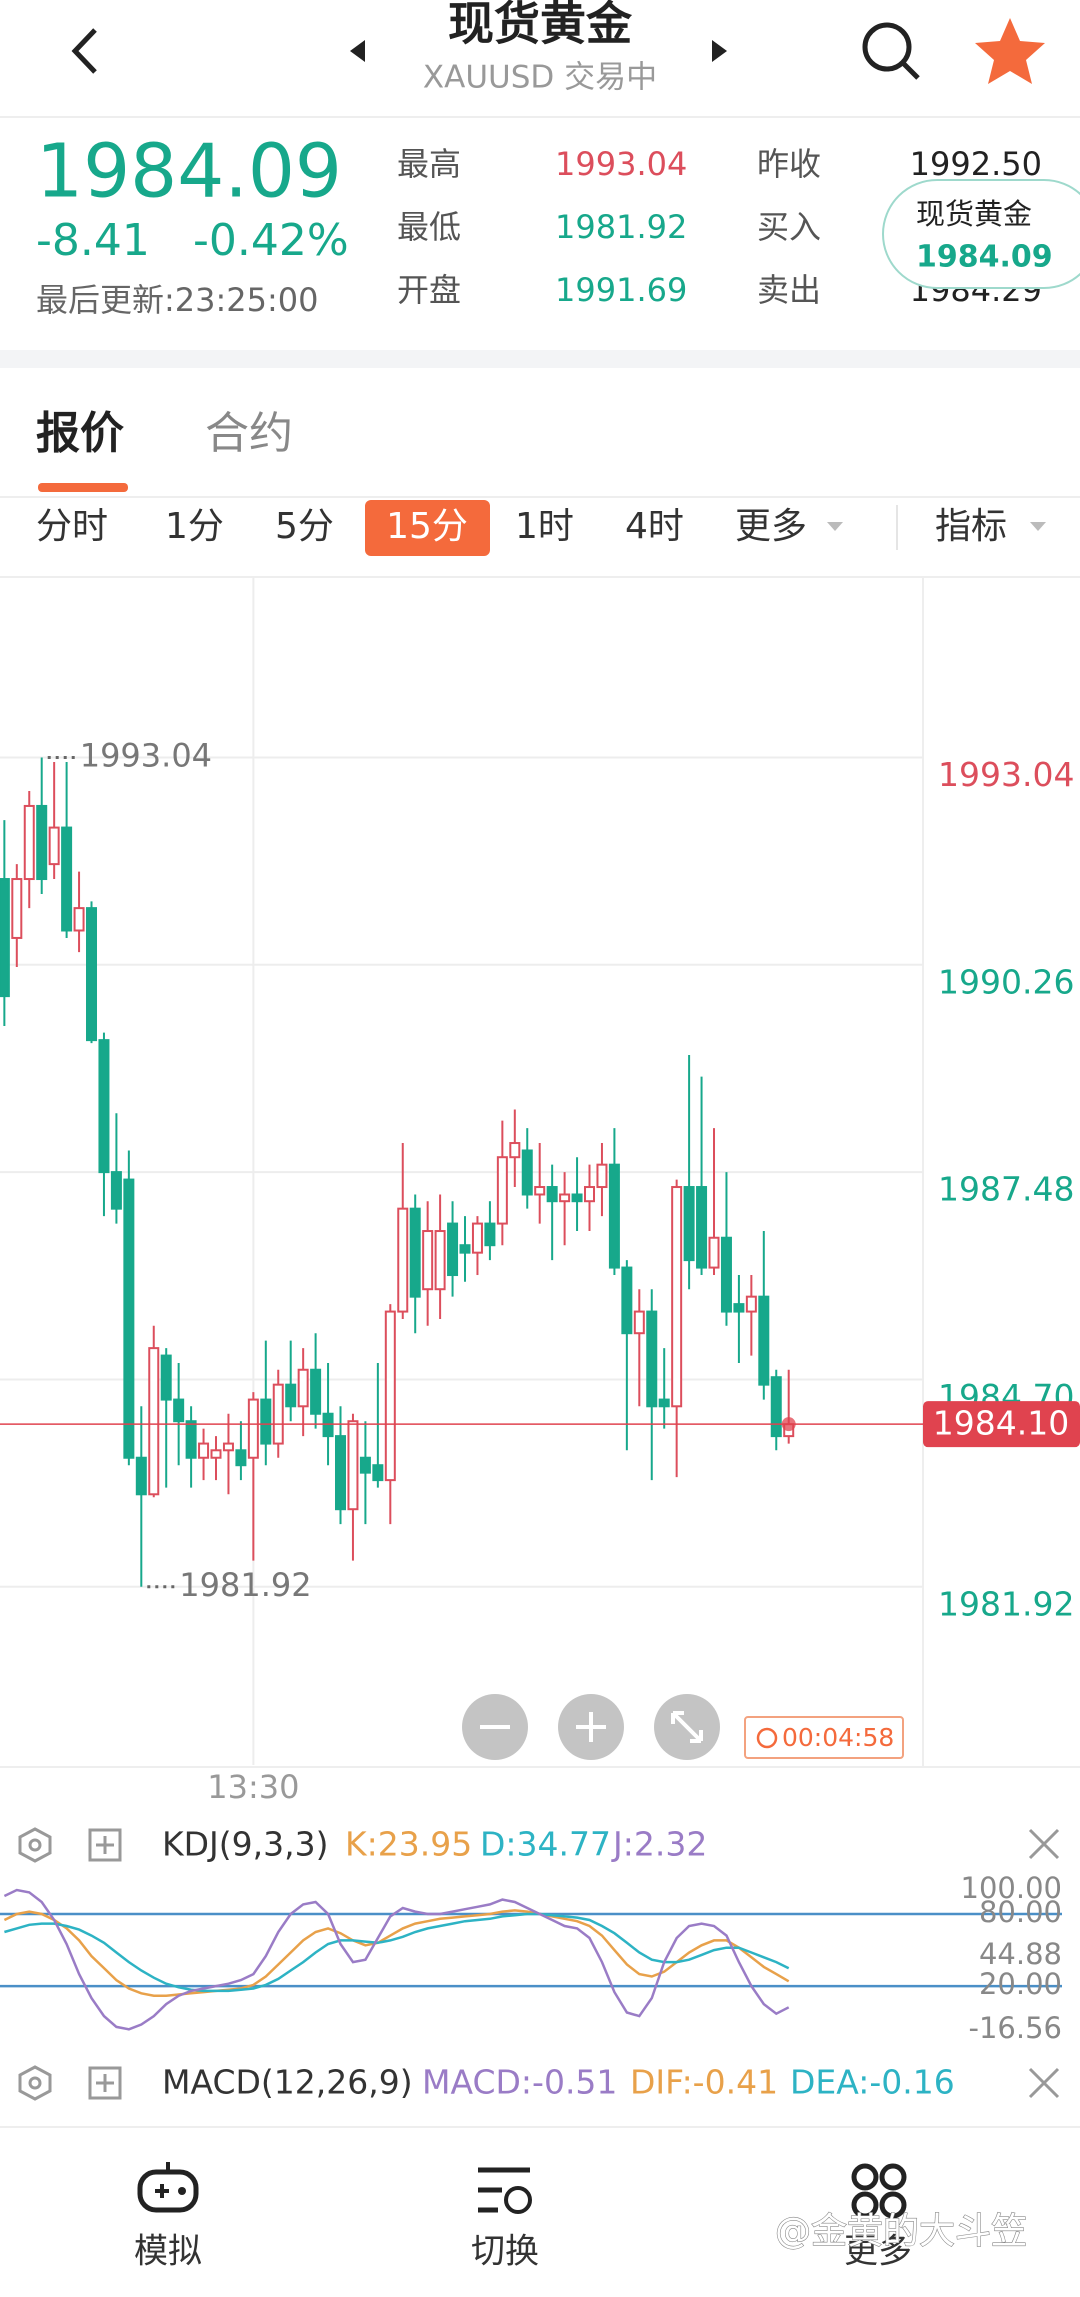 The height and width of the screenshot is (2297, 1080). I want to click on nav-label: 更多, so click(878, 2252).